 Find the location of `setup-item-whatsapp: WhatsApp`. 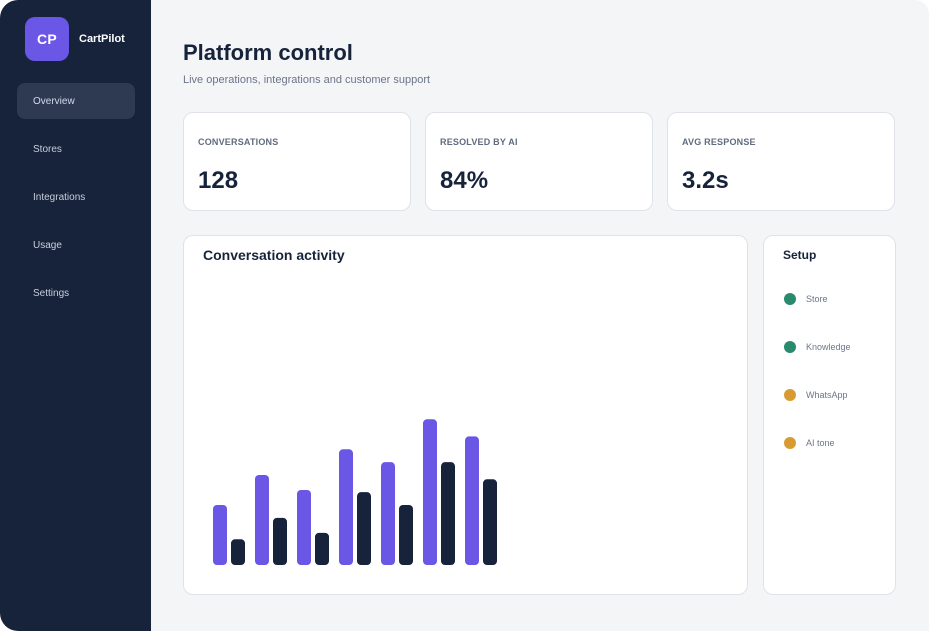

setup-item-whatsapp: WhatsApp is located at coordinates (816, 395).